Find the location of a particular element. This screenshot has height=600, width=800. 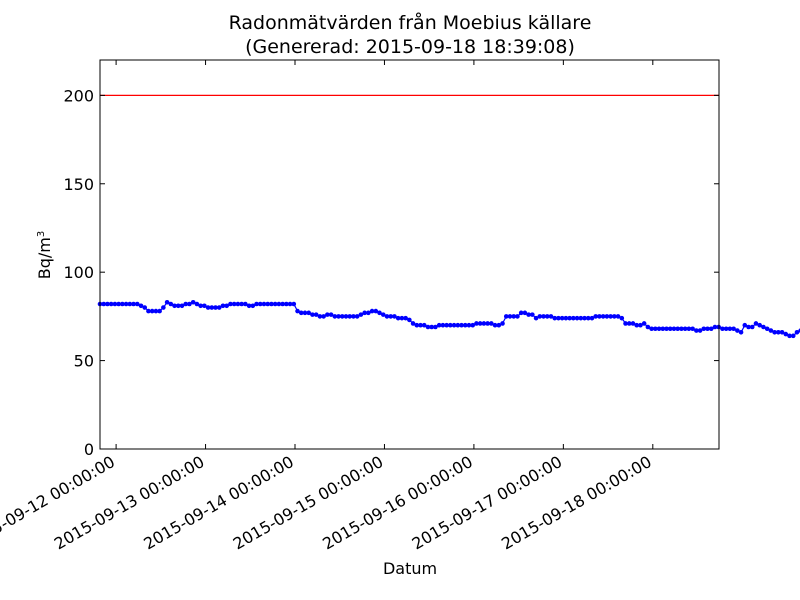

y-tick-label: 0 is located at coordinates (89, 449).